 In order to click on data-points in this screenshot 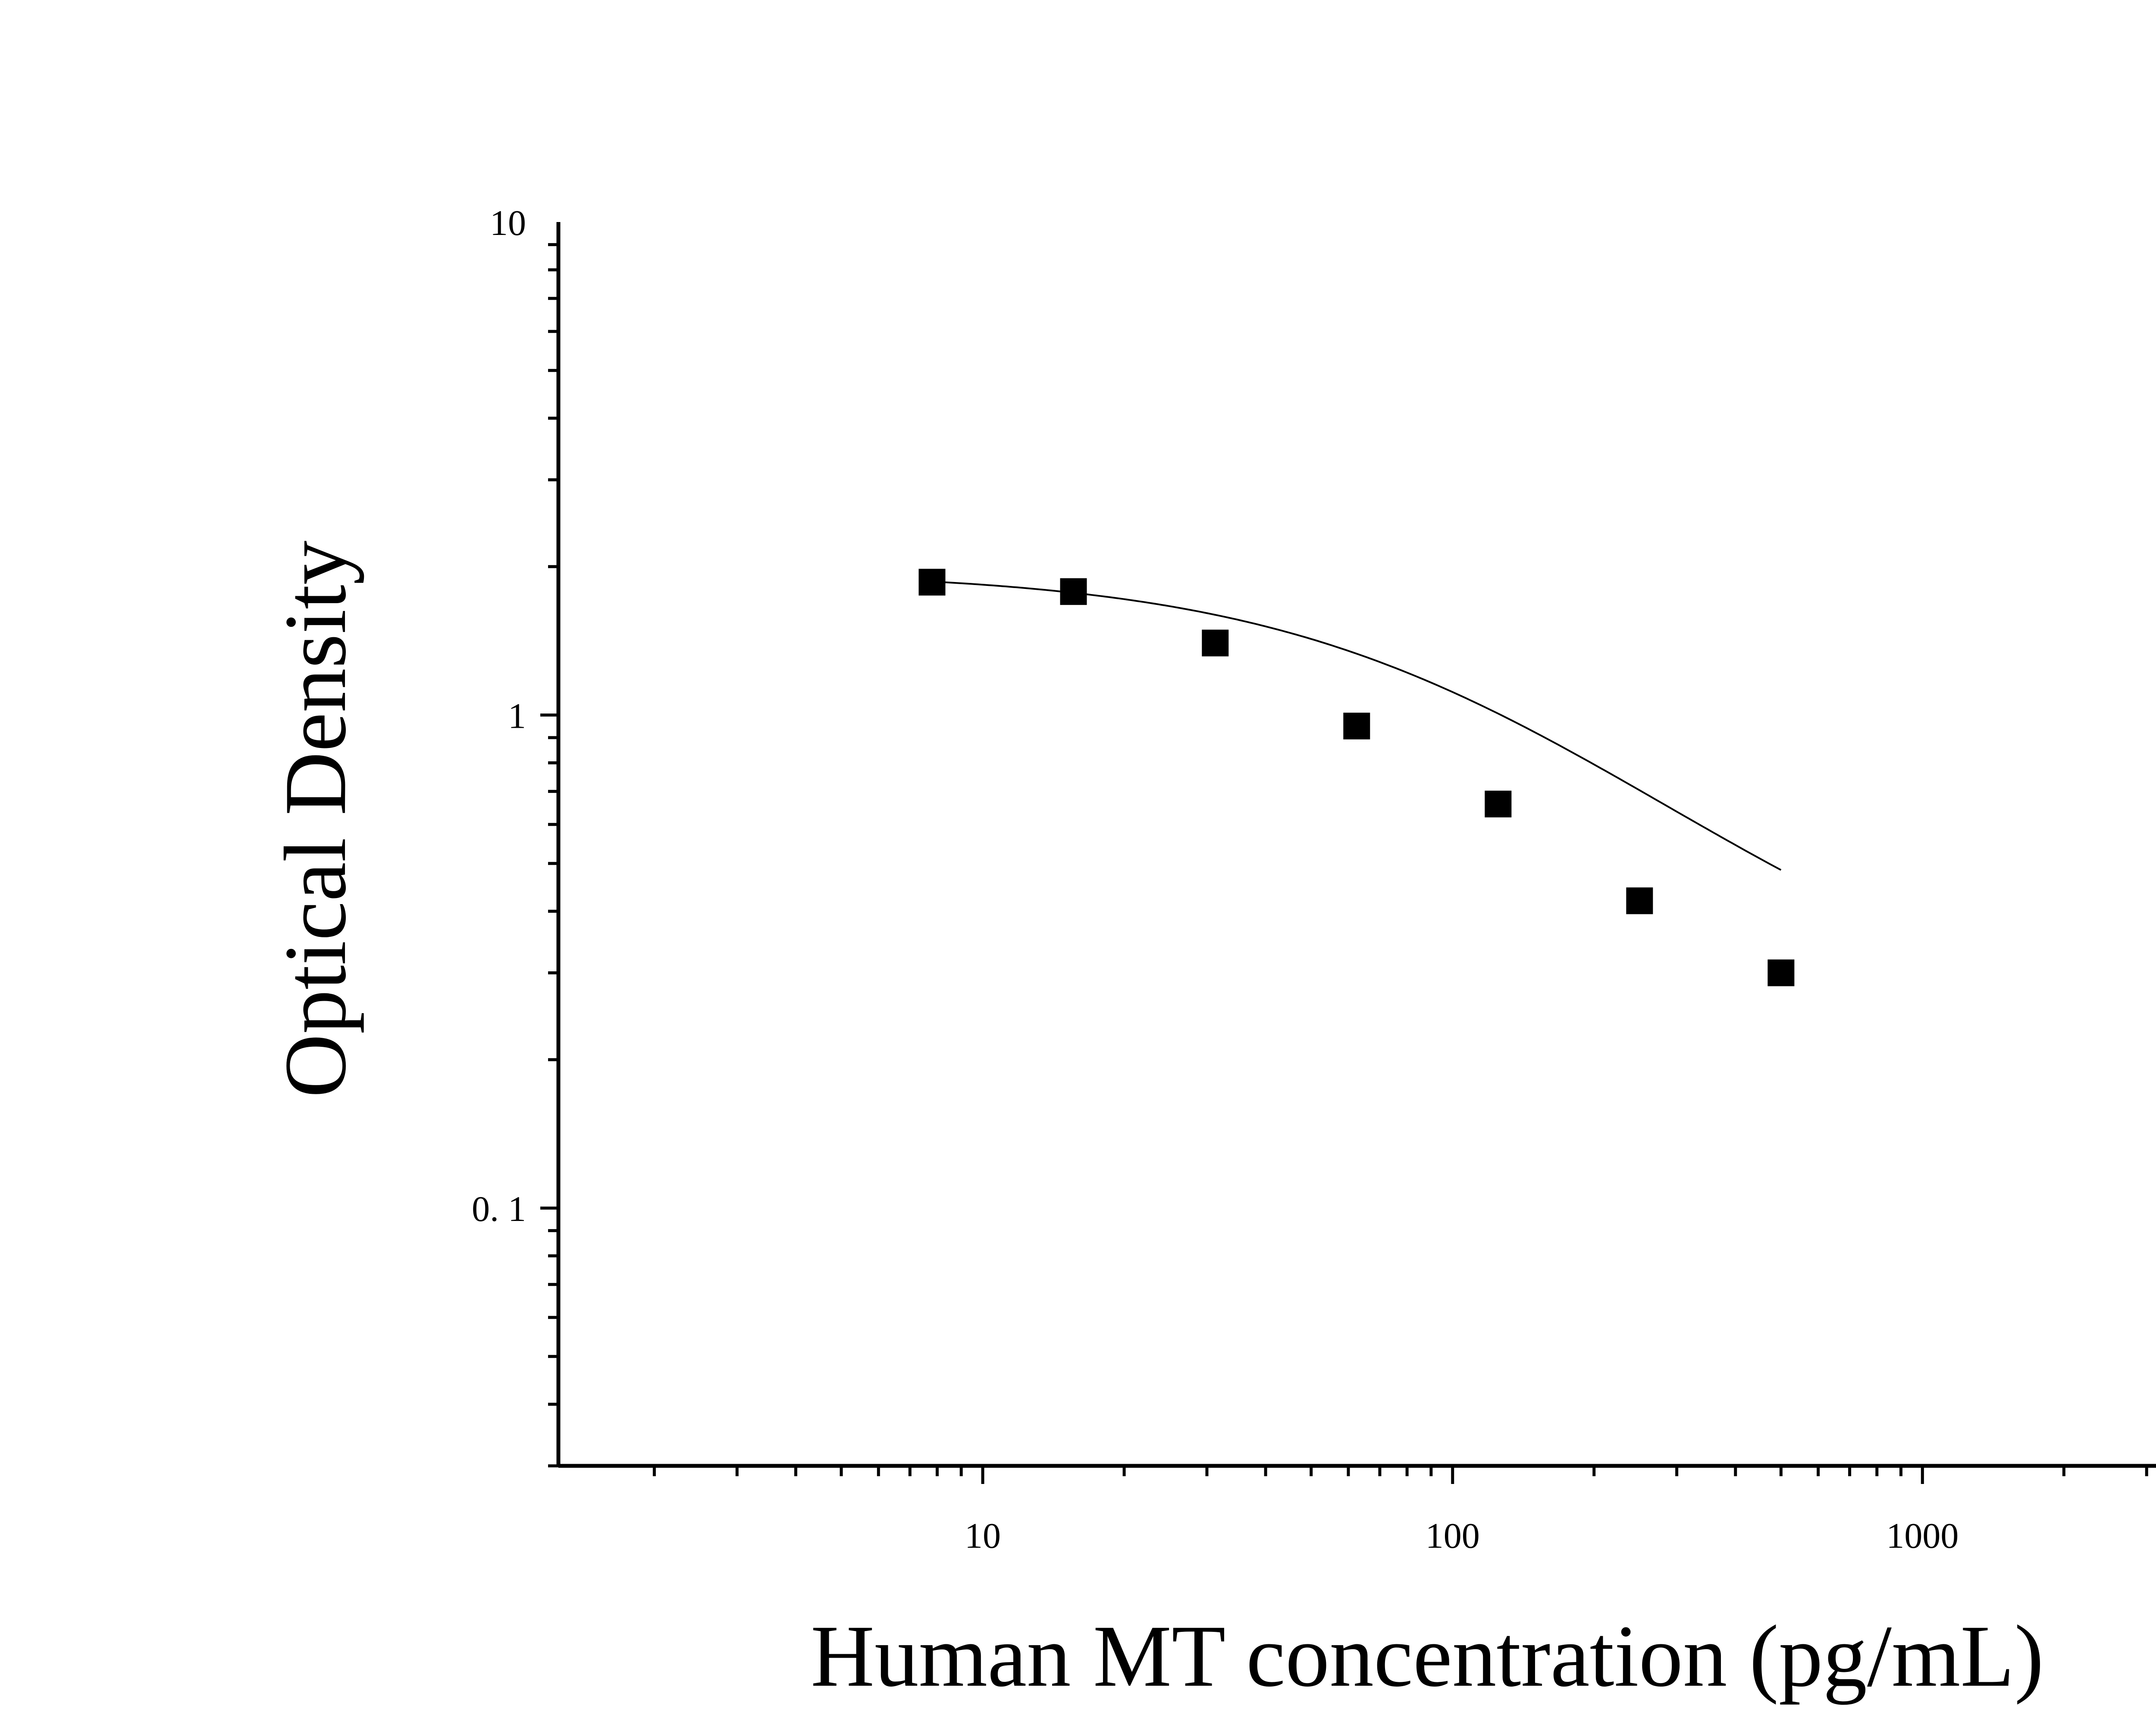, I will do `click(1356, 777)`.